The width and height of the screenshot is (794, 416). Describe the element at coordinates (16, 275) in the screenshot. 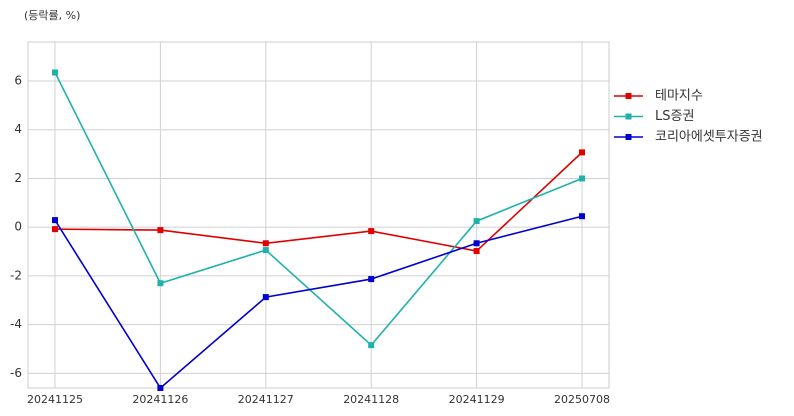

I see `y-tick-label: -2` at that location.